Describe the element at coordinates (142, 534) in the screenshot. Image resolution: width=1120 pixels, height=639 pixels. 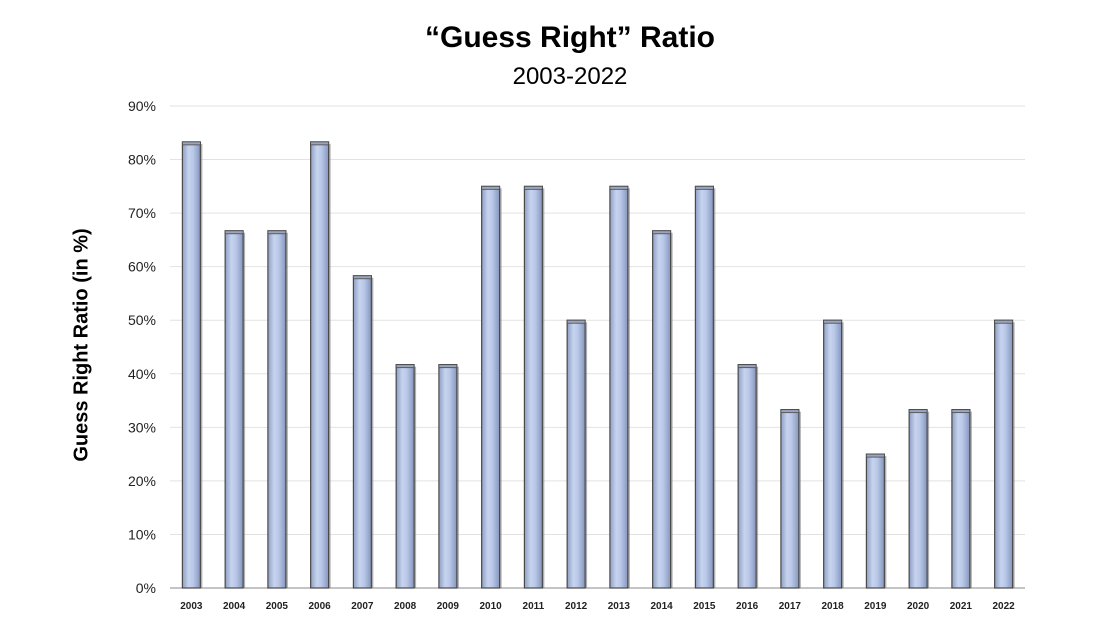
I see `y-tick-label: 10%` at that location.